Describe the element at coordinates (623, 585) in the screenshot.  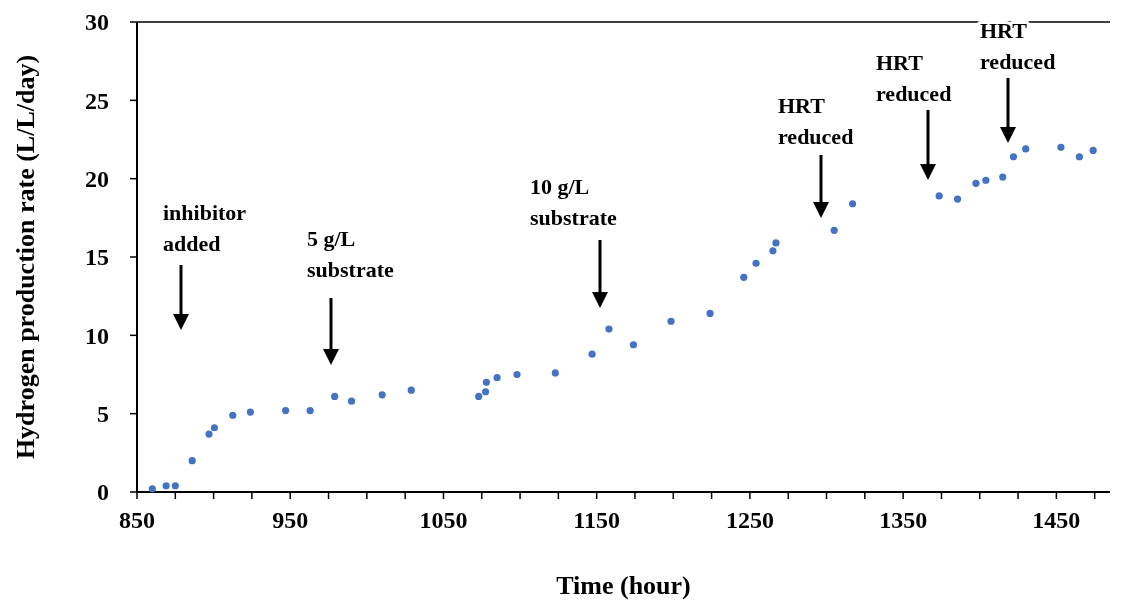
I see `x-axis-title: Time (hour)` at that location.